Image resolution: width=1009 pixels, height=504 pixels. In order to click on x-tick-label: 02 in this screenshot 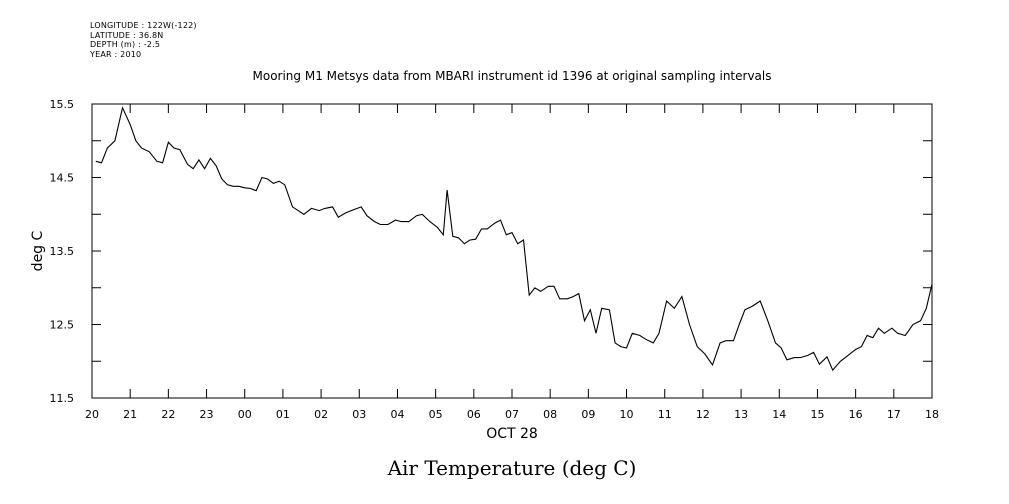, I will do `click(321, 414)`.